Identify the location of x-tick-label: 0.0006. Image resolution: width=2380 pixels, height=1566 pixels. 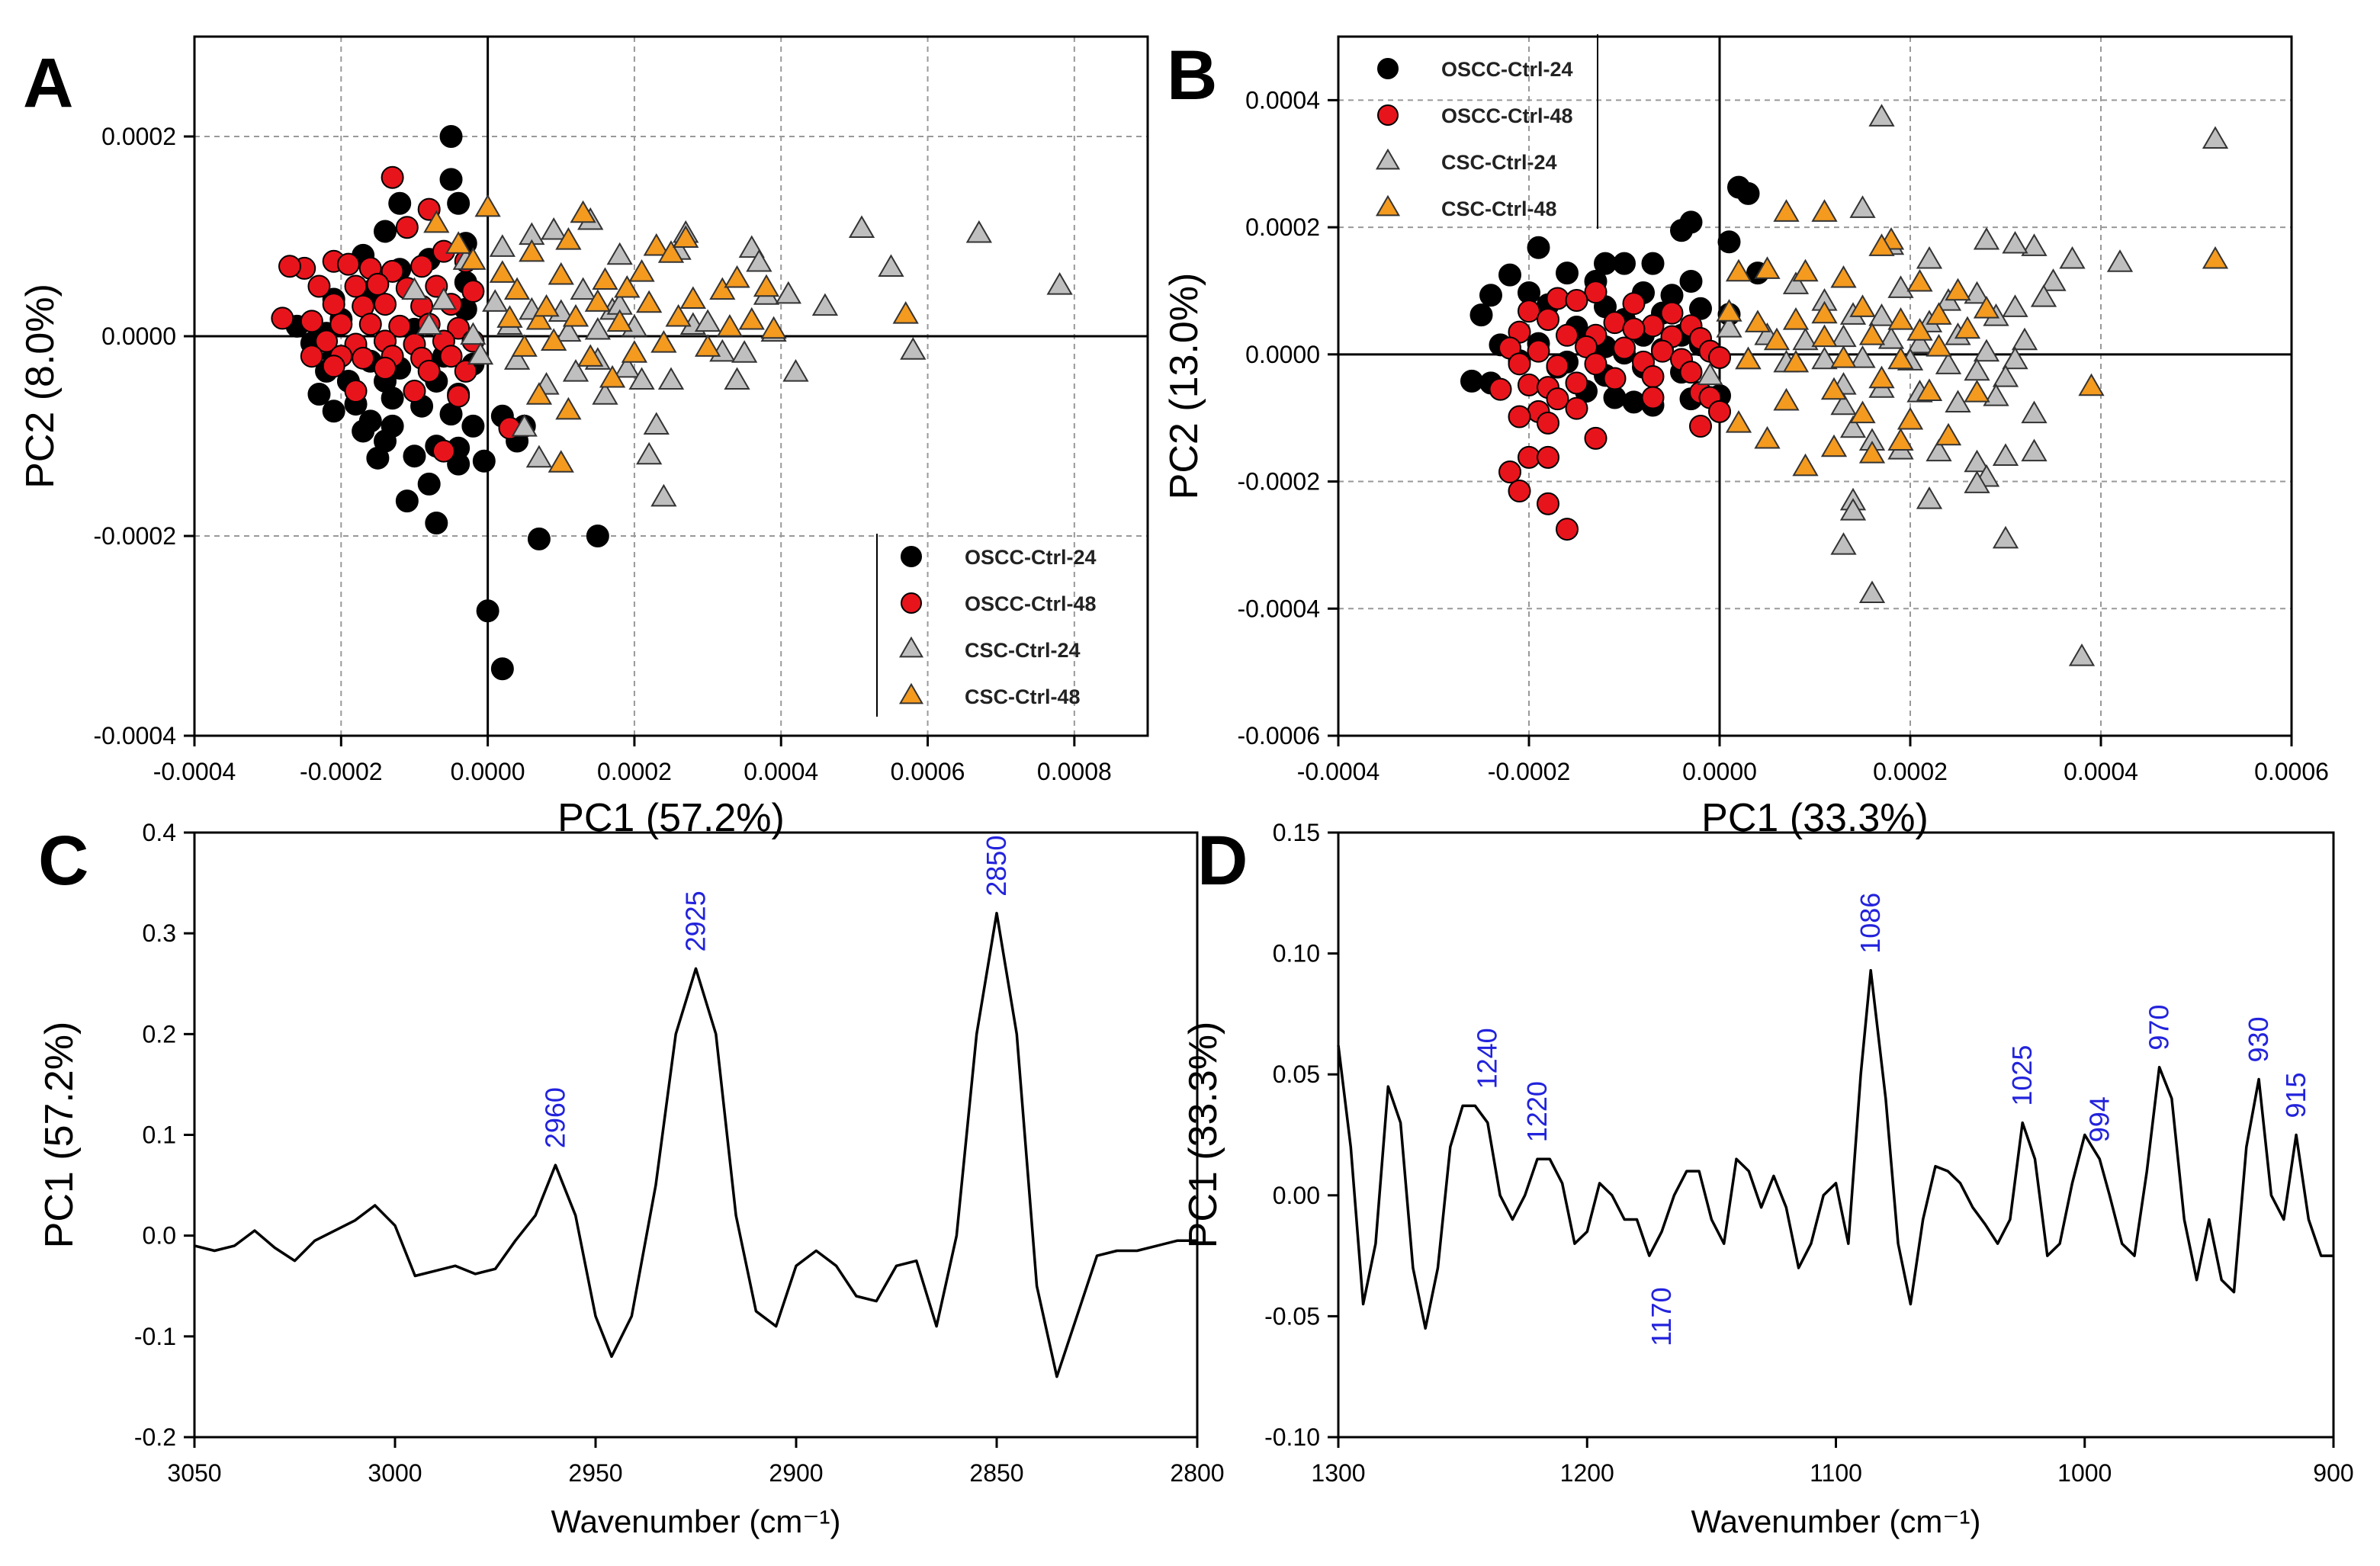
(928, 771).